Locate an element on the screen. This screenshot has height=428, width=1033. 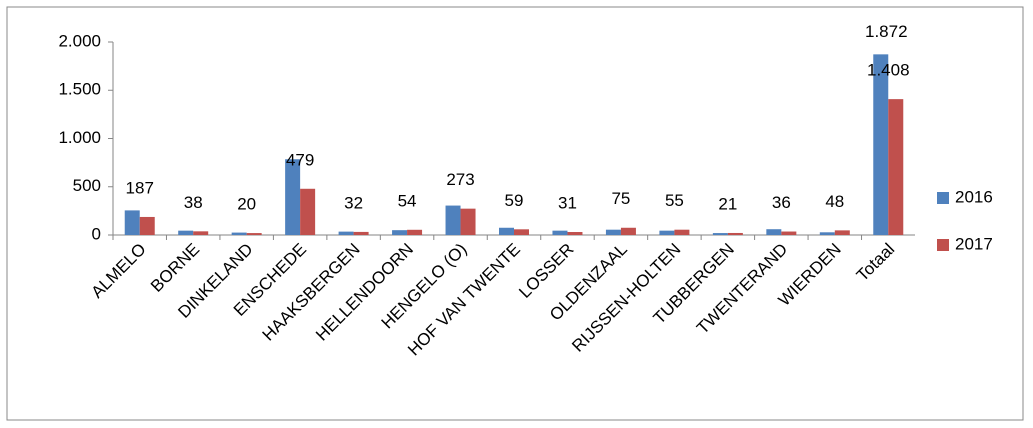
data-label: 38 is located at coordinates (193, 202).